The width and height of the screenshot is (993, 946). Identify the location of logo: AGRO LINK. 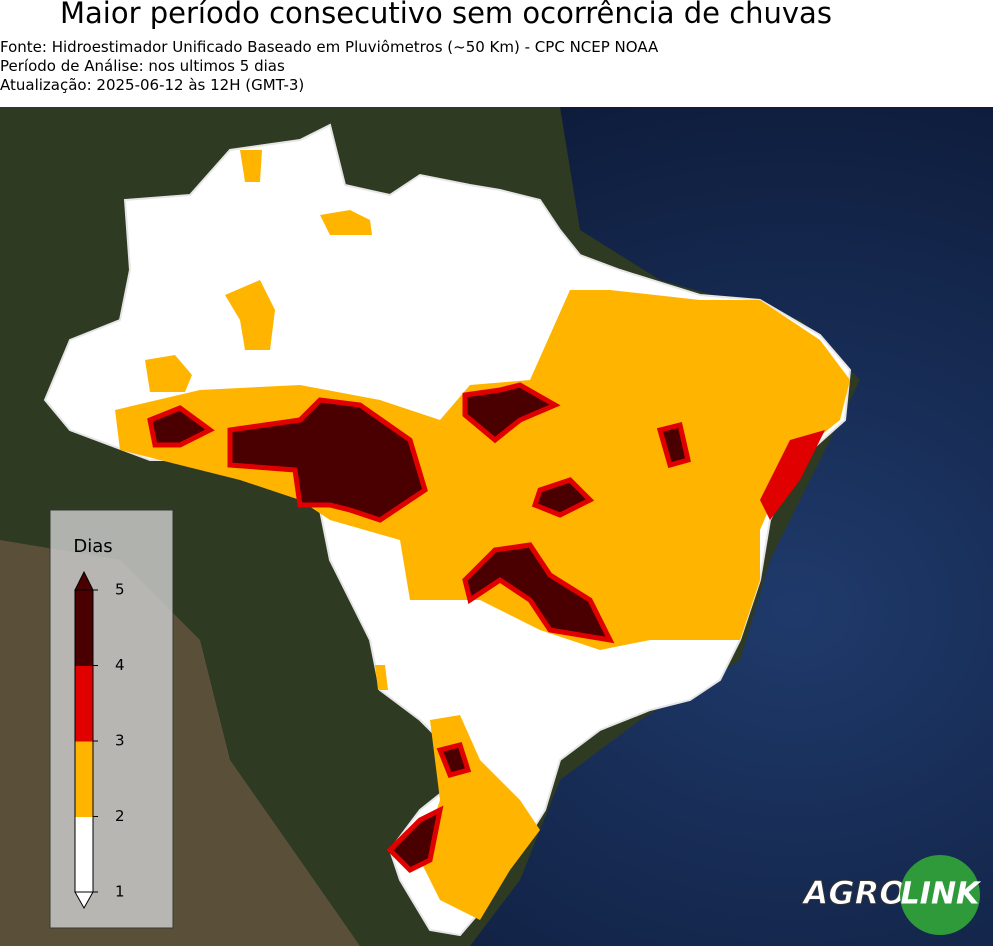
(891, 895).